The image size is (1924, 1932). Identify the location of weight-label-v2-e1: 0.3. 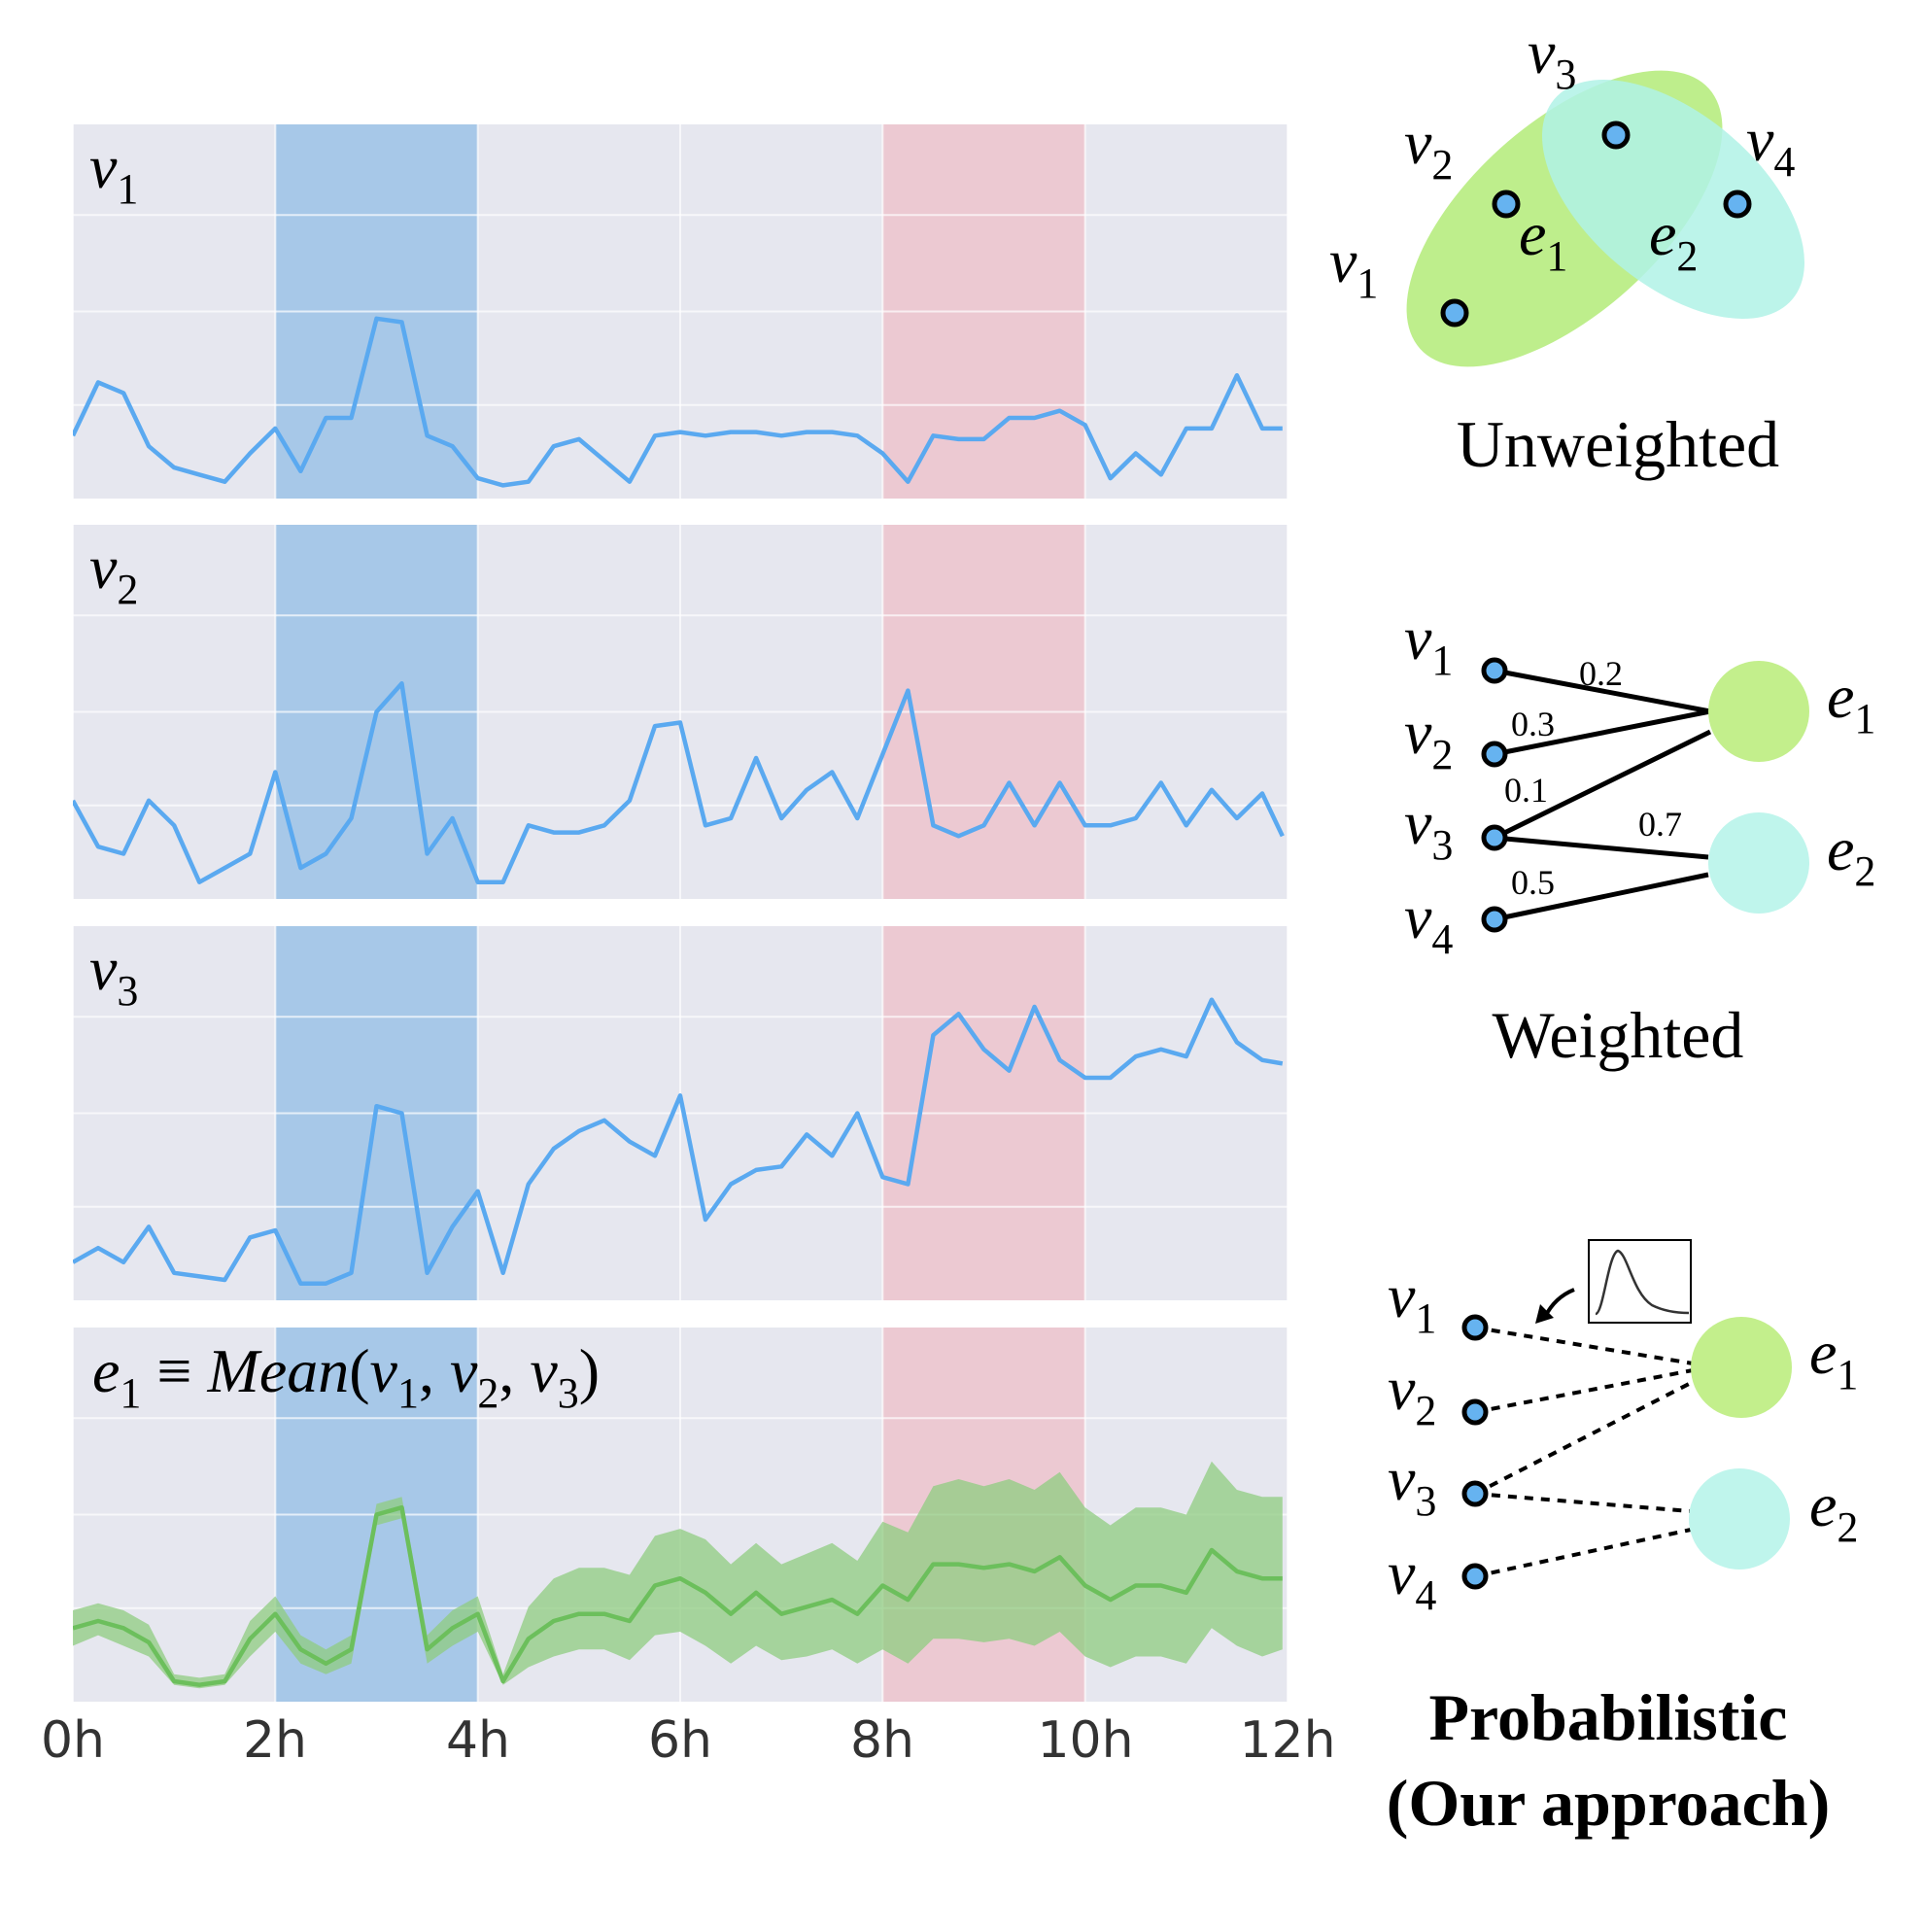
(1533, 724).